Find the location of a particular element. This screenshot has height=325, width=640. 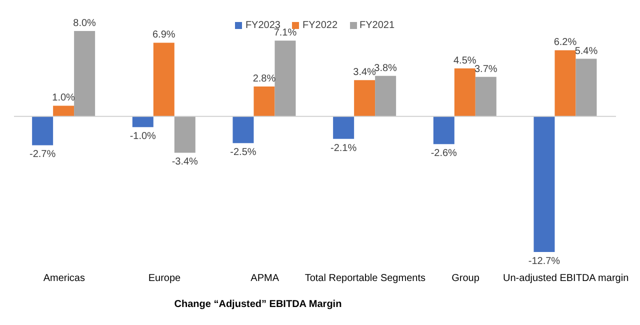

x-tick-label: Group is located at coordinates (466, 278).